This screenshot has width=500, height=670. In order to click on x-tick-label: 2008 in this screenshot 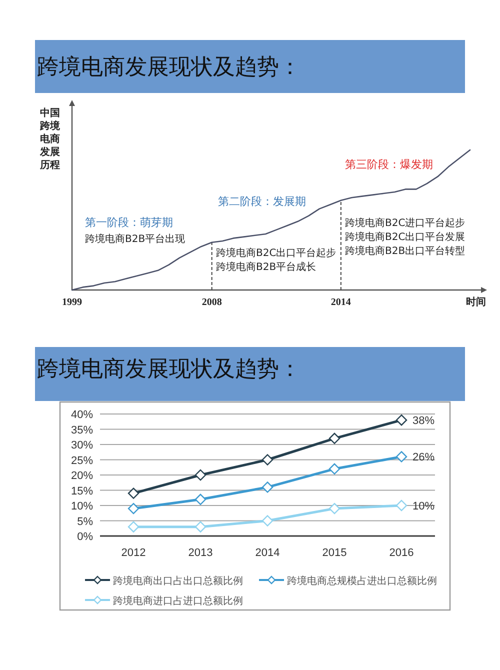, I will do `click(212, 302)`.